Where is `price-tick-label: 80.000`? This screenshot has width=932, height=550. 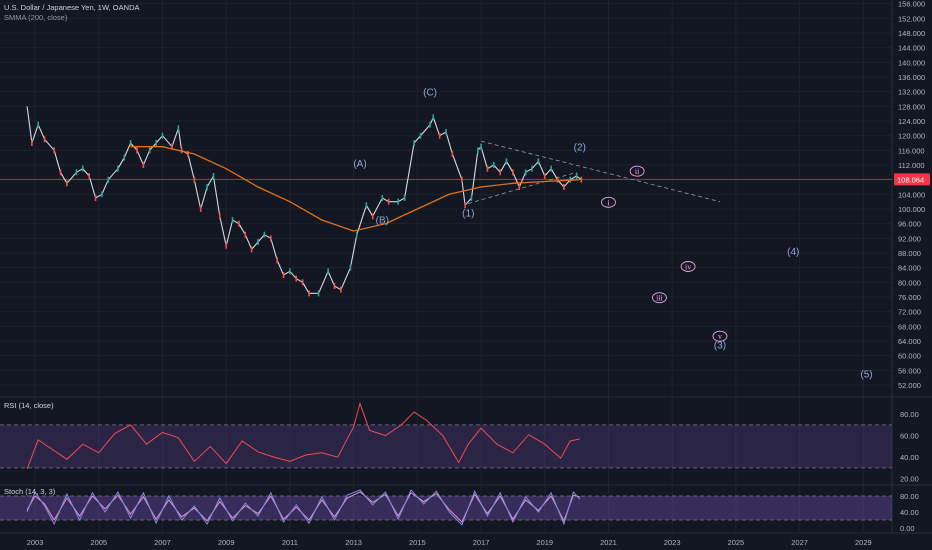
price-tick-label: 80.000 is located at coordinates (909, 282).